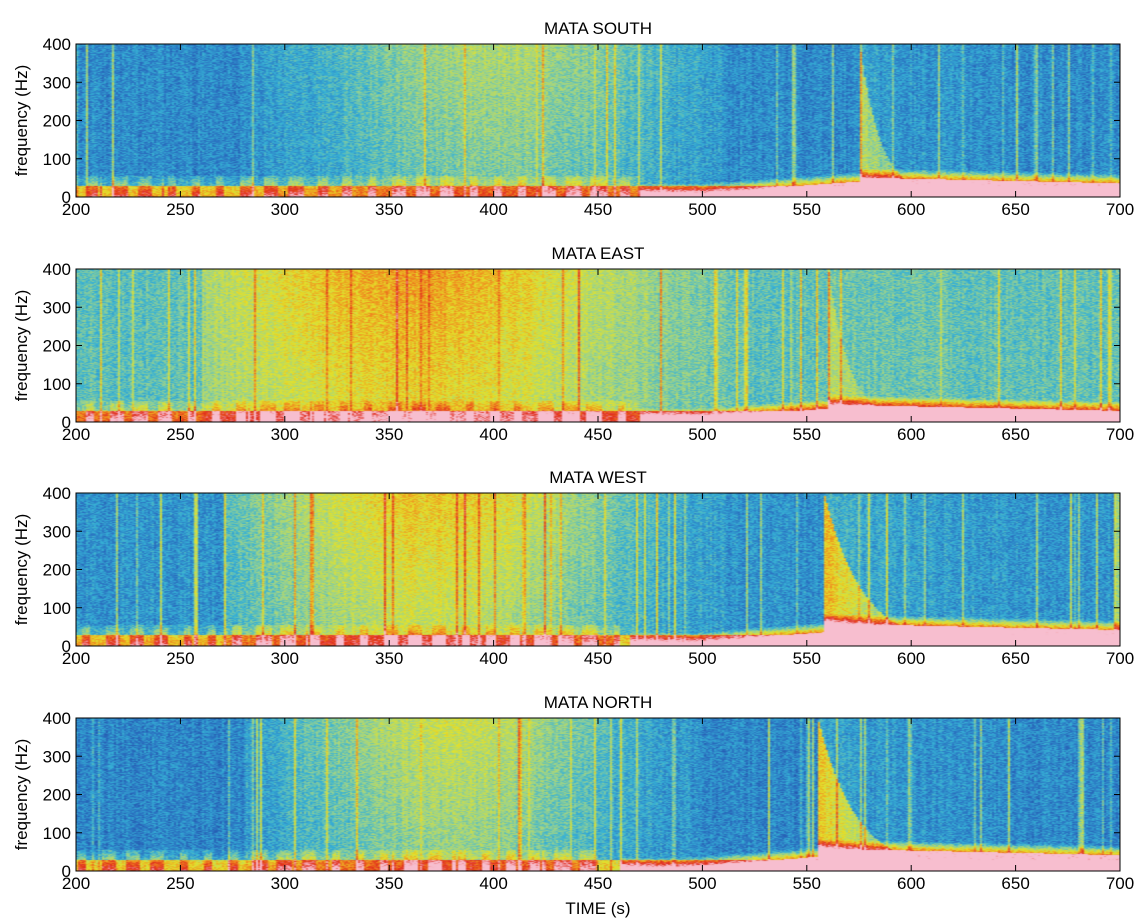  What do you see at coordinates (598, 28) in the screenshot?
I see `panel-title-0: MATA SOUTH` at bounding box center [598, 28].